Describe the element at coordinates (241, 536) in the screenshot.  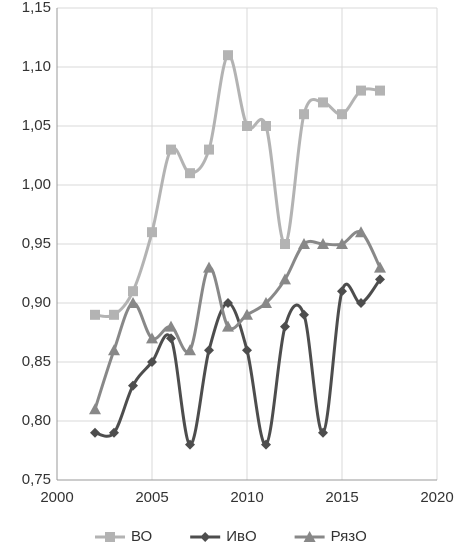
I see `legend-label: ИвО` at that location.